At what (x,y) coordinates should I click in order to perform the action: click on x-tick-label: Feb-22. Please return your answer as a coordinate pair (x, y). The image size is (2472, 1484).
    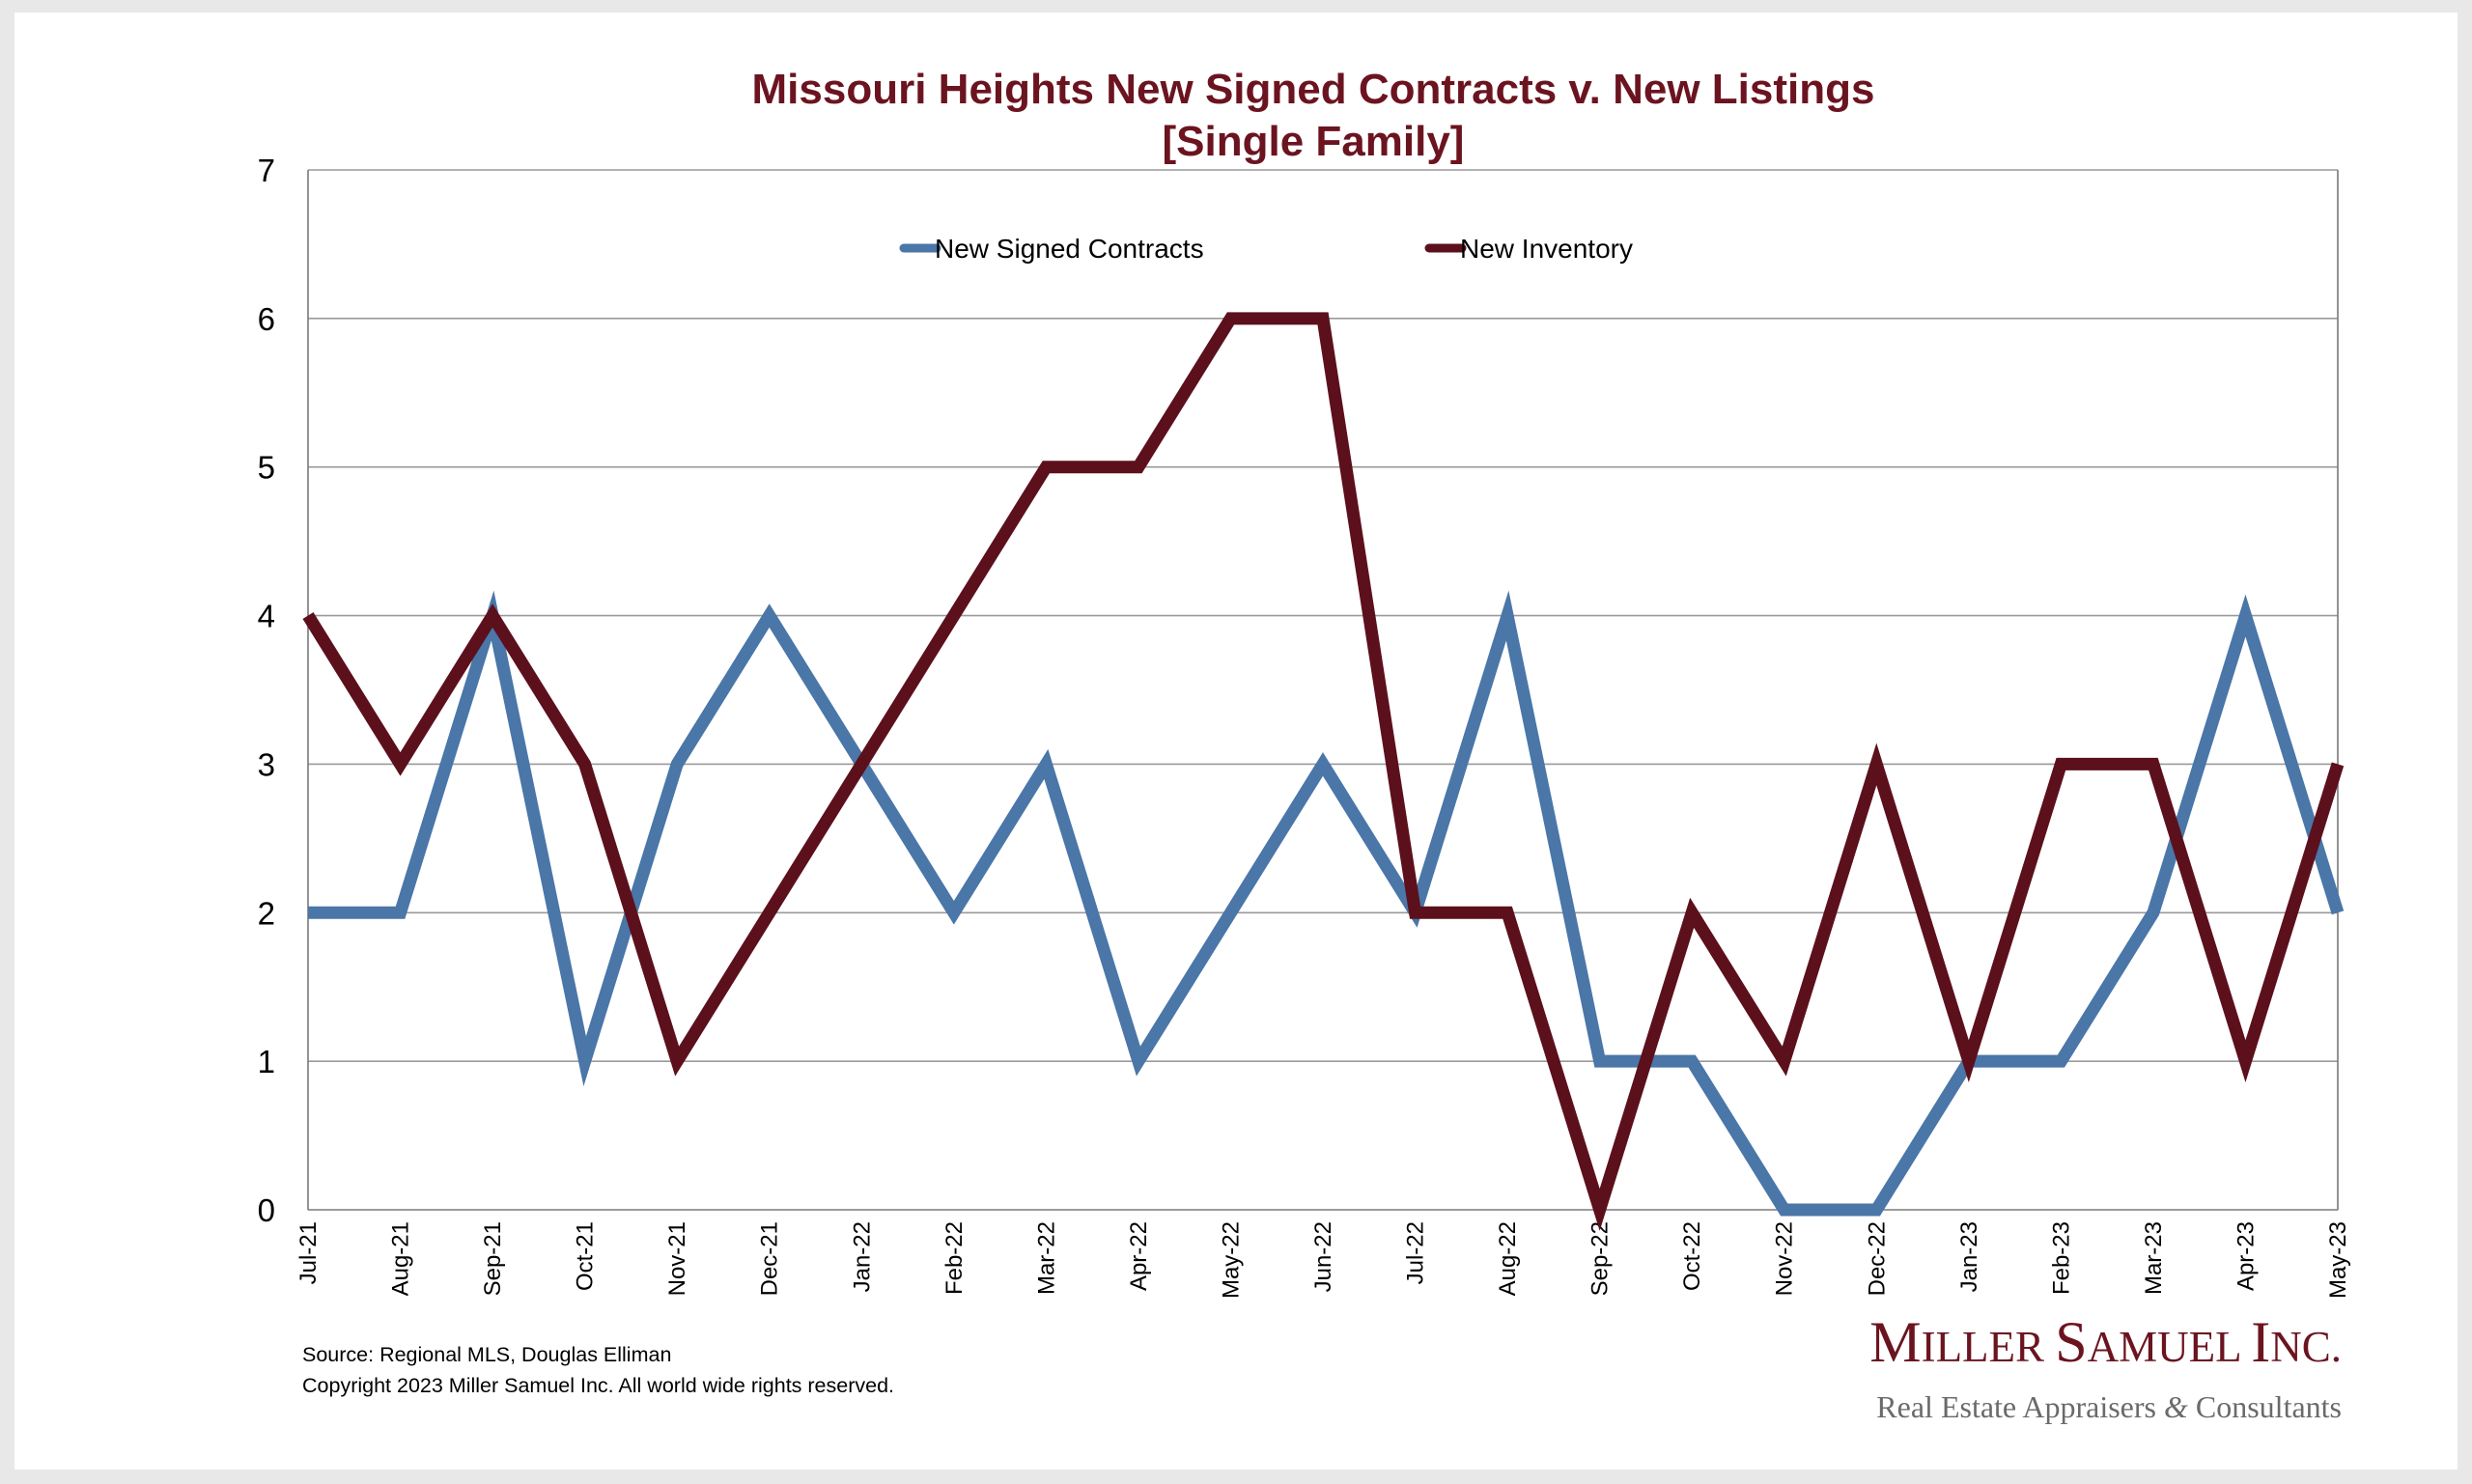
    Looking at the image, I should click on (954, 1258).